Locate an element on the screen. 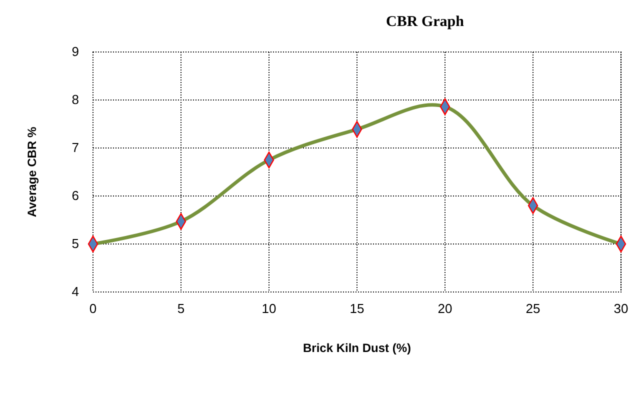 Image resolution: width=640 pixels, height=407 pixels. x-axis-title: Brick Kiln Dust (%) is located at coordinates (357, 348).